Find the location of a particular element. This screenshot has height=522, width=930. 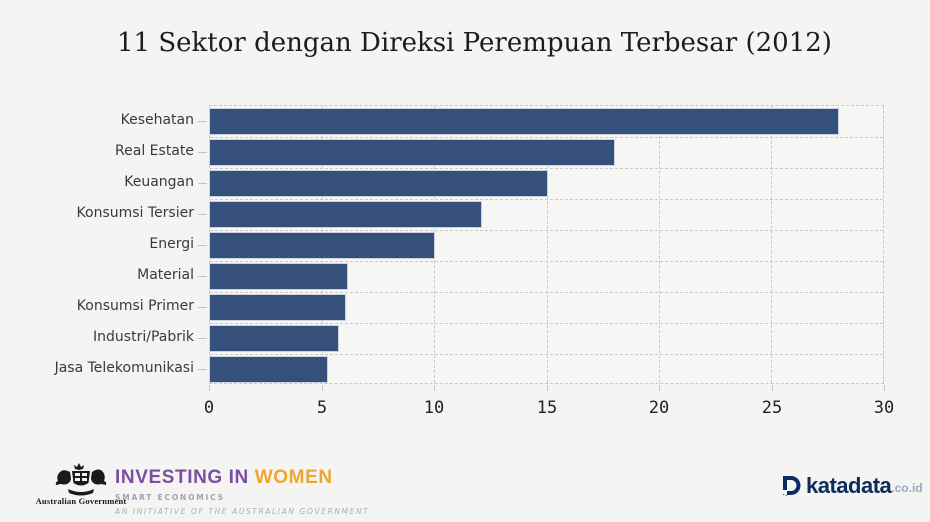

x-axis-label-30: 30 is located at coordinates (884, 408).